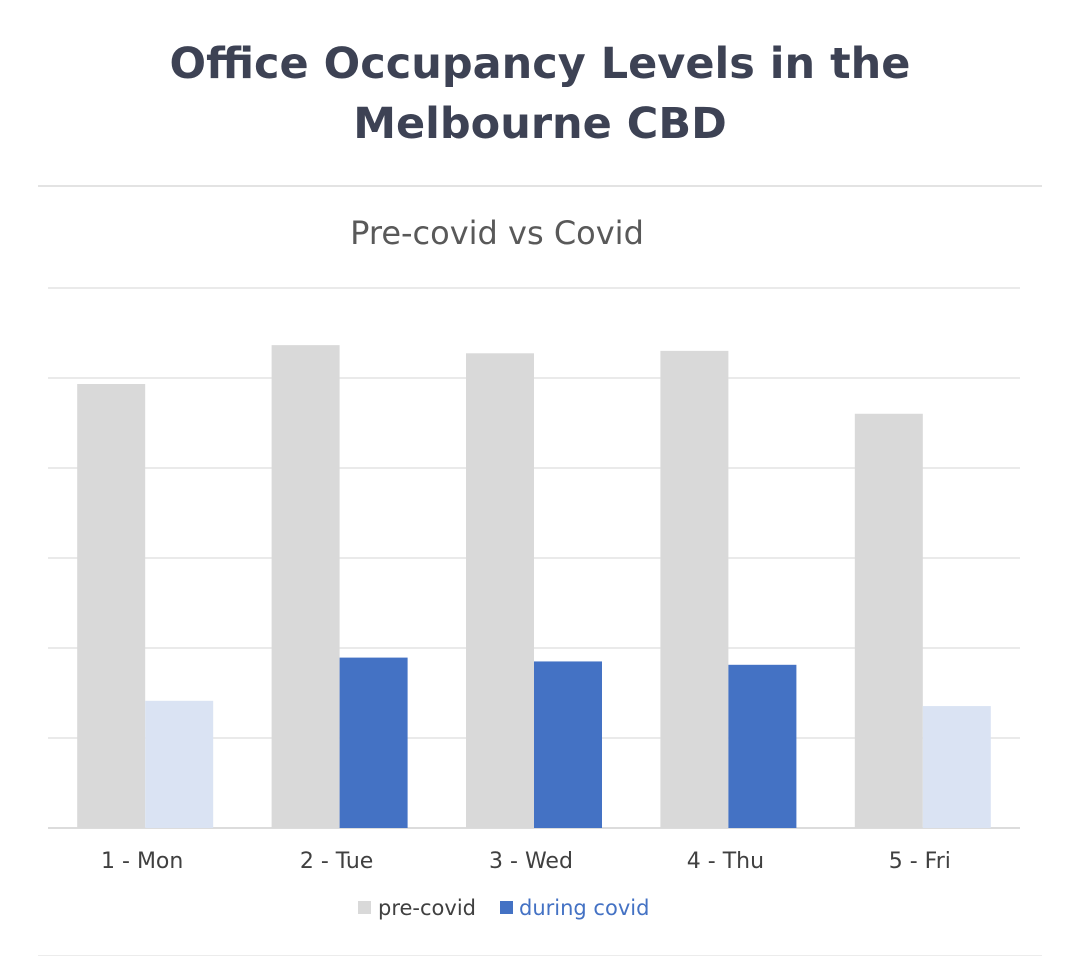 The width and height of the screenshot is (1080, 980). I want to click on legend-swatch-during-covid, so click(506, 907).